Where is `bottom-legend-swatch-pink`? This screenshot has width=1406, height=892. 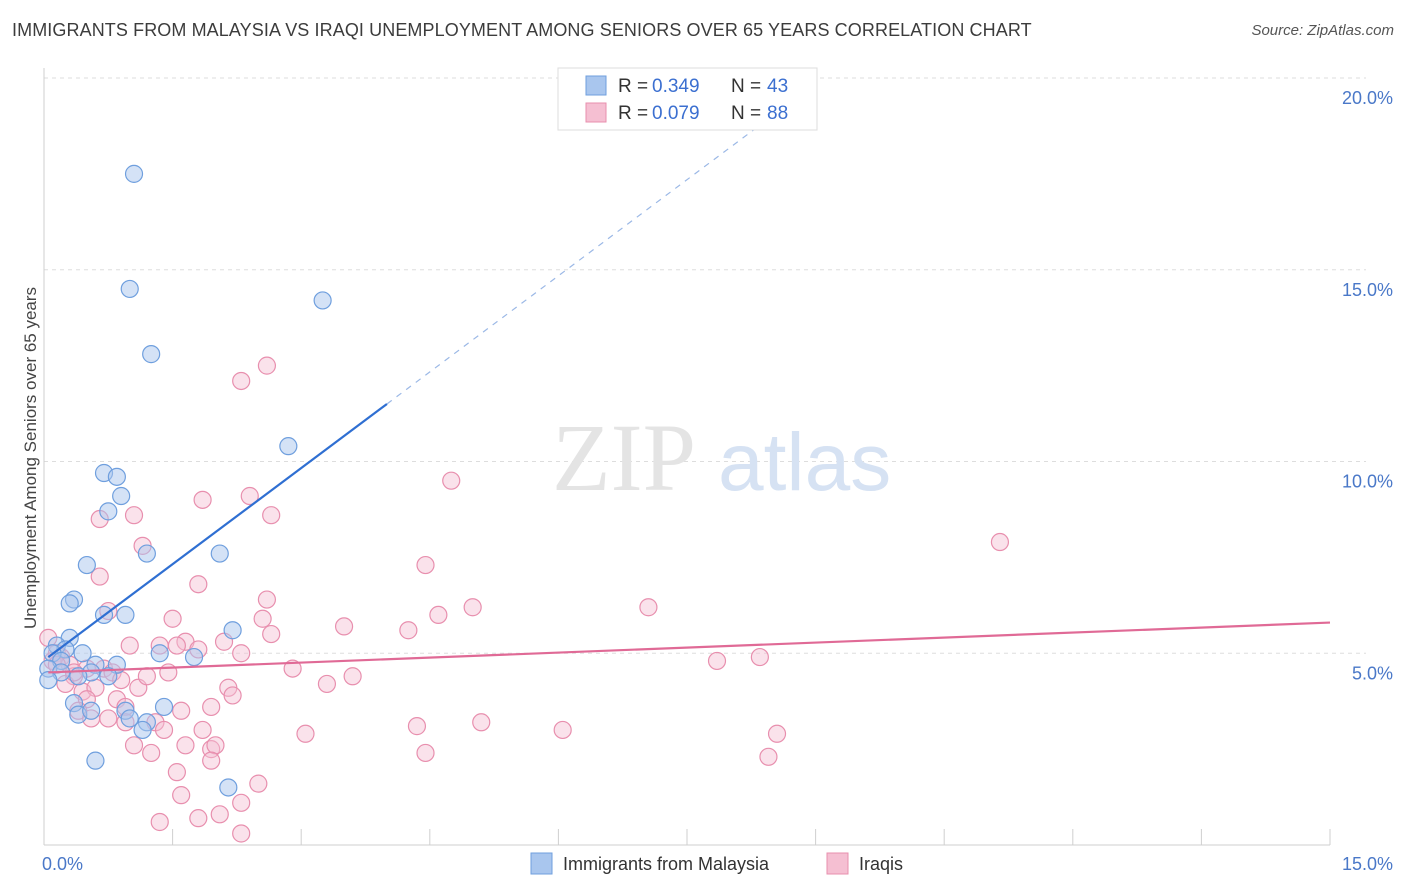
bottom-legend-swatch-pink is located at coordinates (837, 863).